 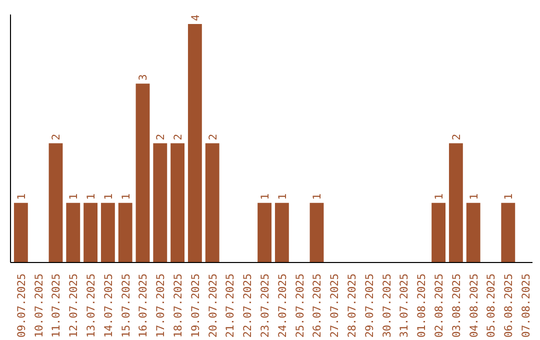 What do you see at coordinates (143, 306) in the screenshot?
I see `x-tick-label: 16.07.2025` at bounding box center [143, 306].